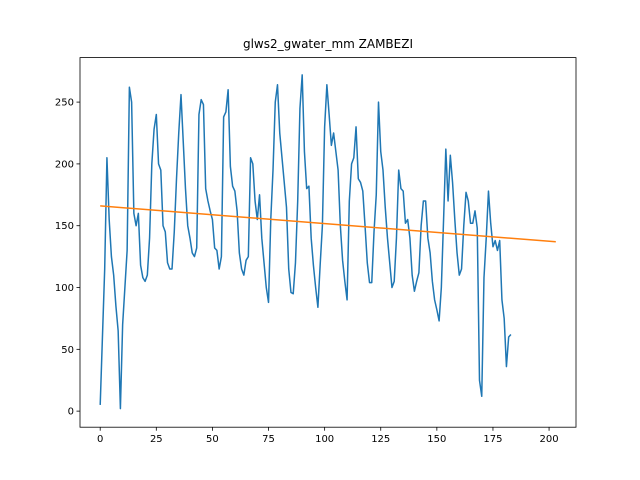 The width and height of the screenshot is (640, 480). Describe the element at coordinates (328, 44) in the screenshot. I see `chart-title: glws2_gwater_mm ZAMBEZI` at that location.